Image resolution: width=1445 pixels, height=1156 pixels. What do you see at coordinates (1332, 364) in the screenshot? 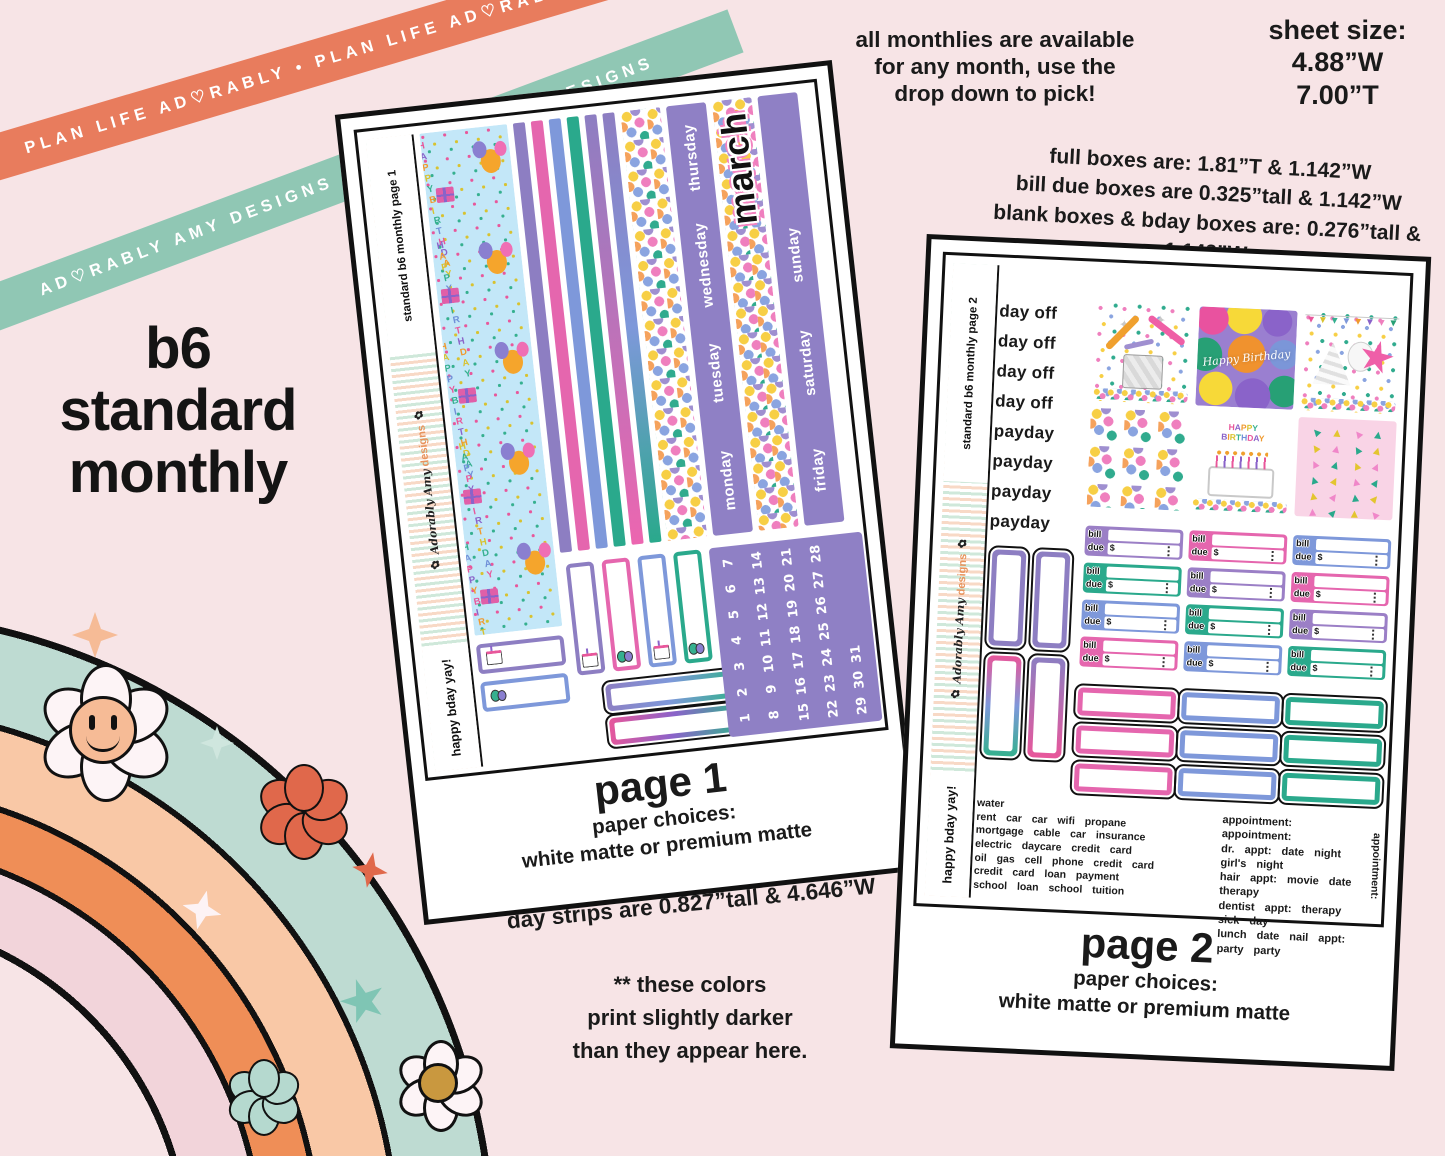
I see `party-hat-icon` at bounding box center [1332, 364].